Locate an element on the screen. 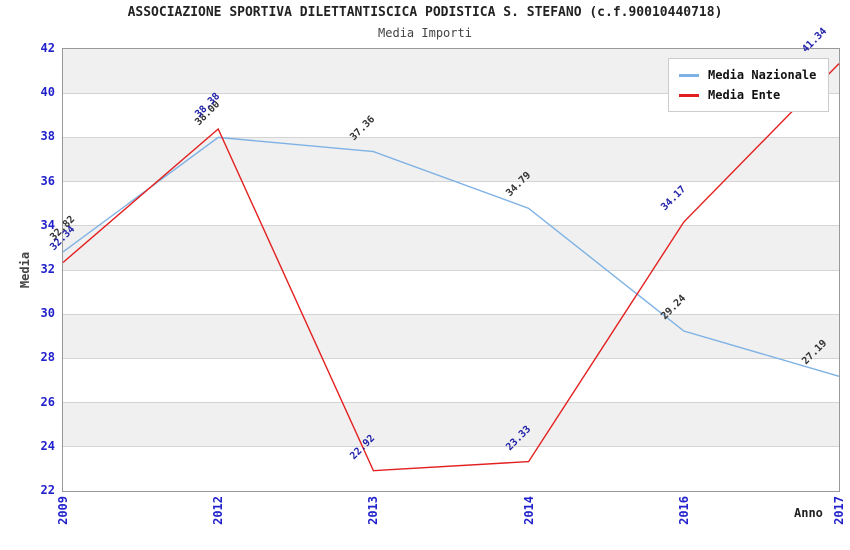 This screenshot has width=850, height=550. y-tick-label: 28 is located at coordinates (47, 357).